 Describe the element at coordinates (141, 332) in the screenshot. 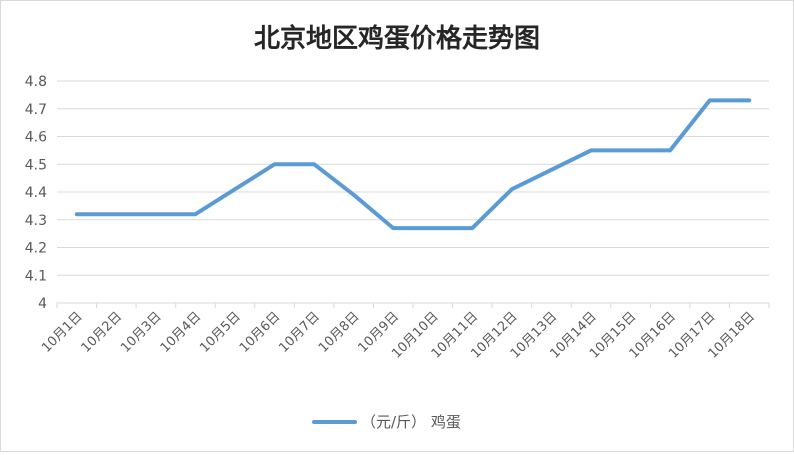

I see `x-tick-label: 10月3日` at that location.